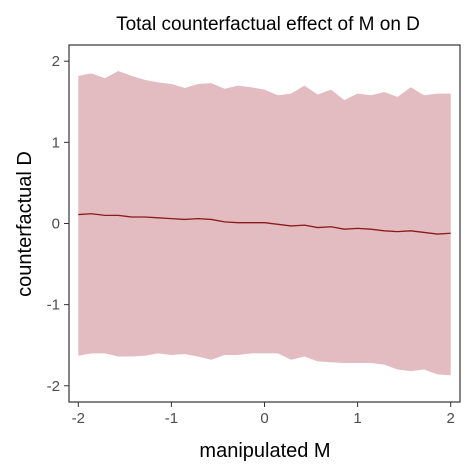 The height and width of the screenshot is (474, 474). I want to click on y-tick-label: 1, so click(56, 142).